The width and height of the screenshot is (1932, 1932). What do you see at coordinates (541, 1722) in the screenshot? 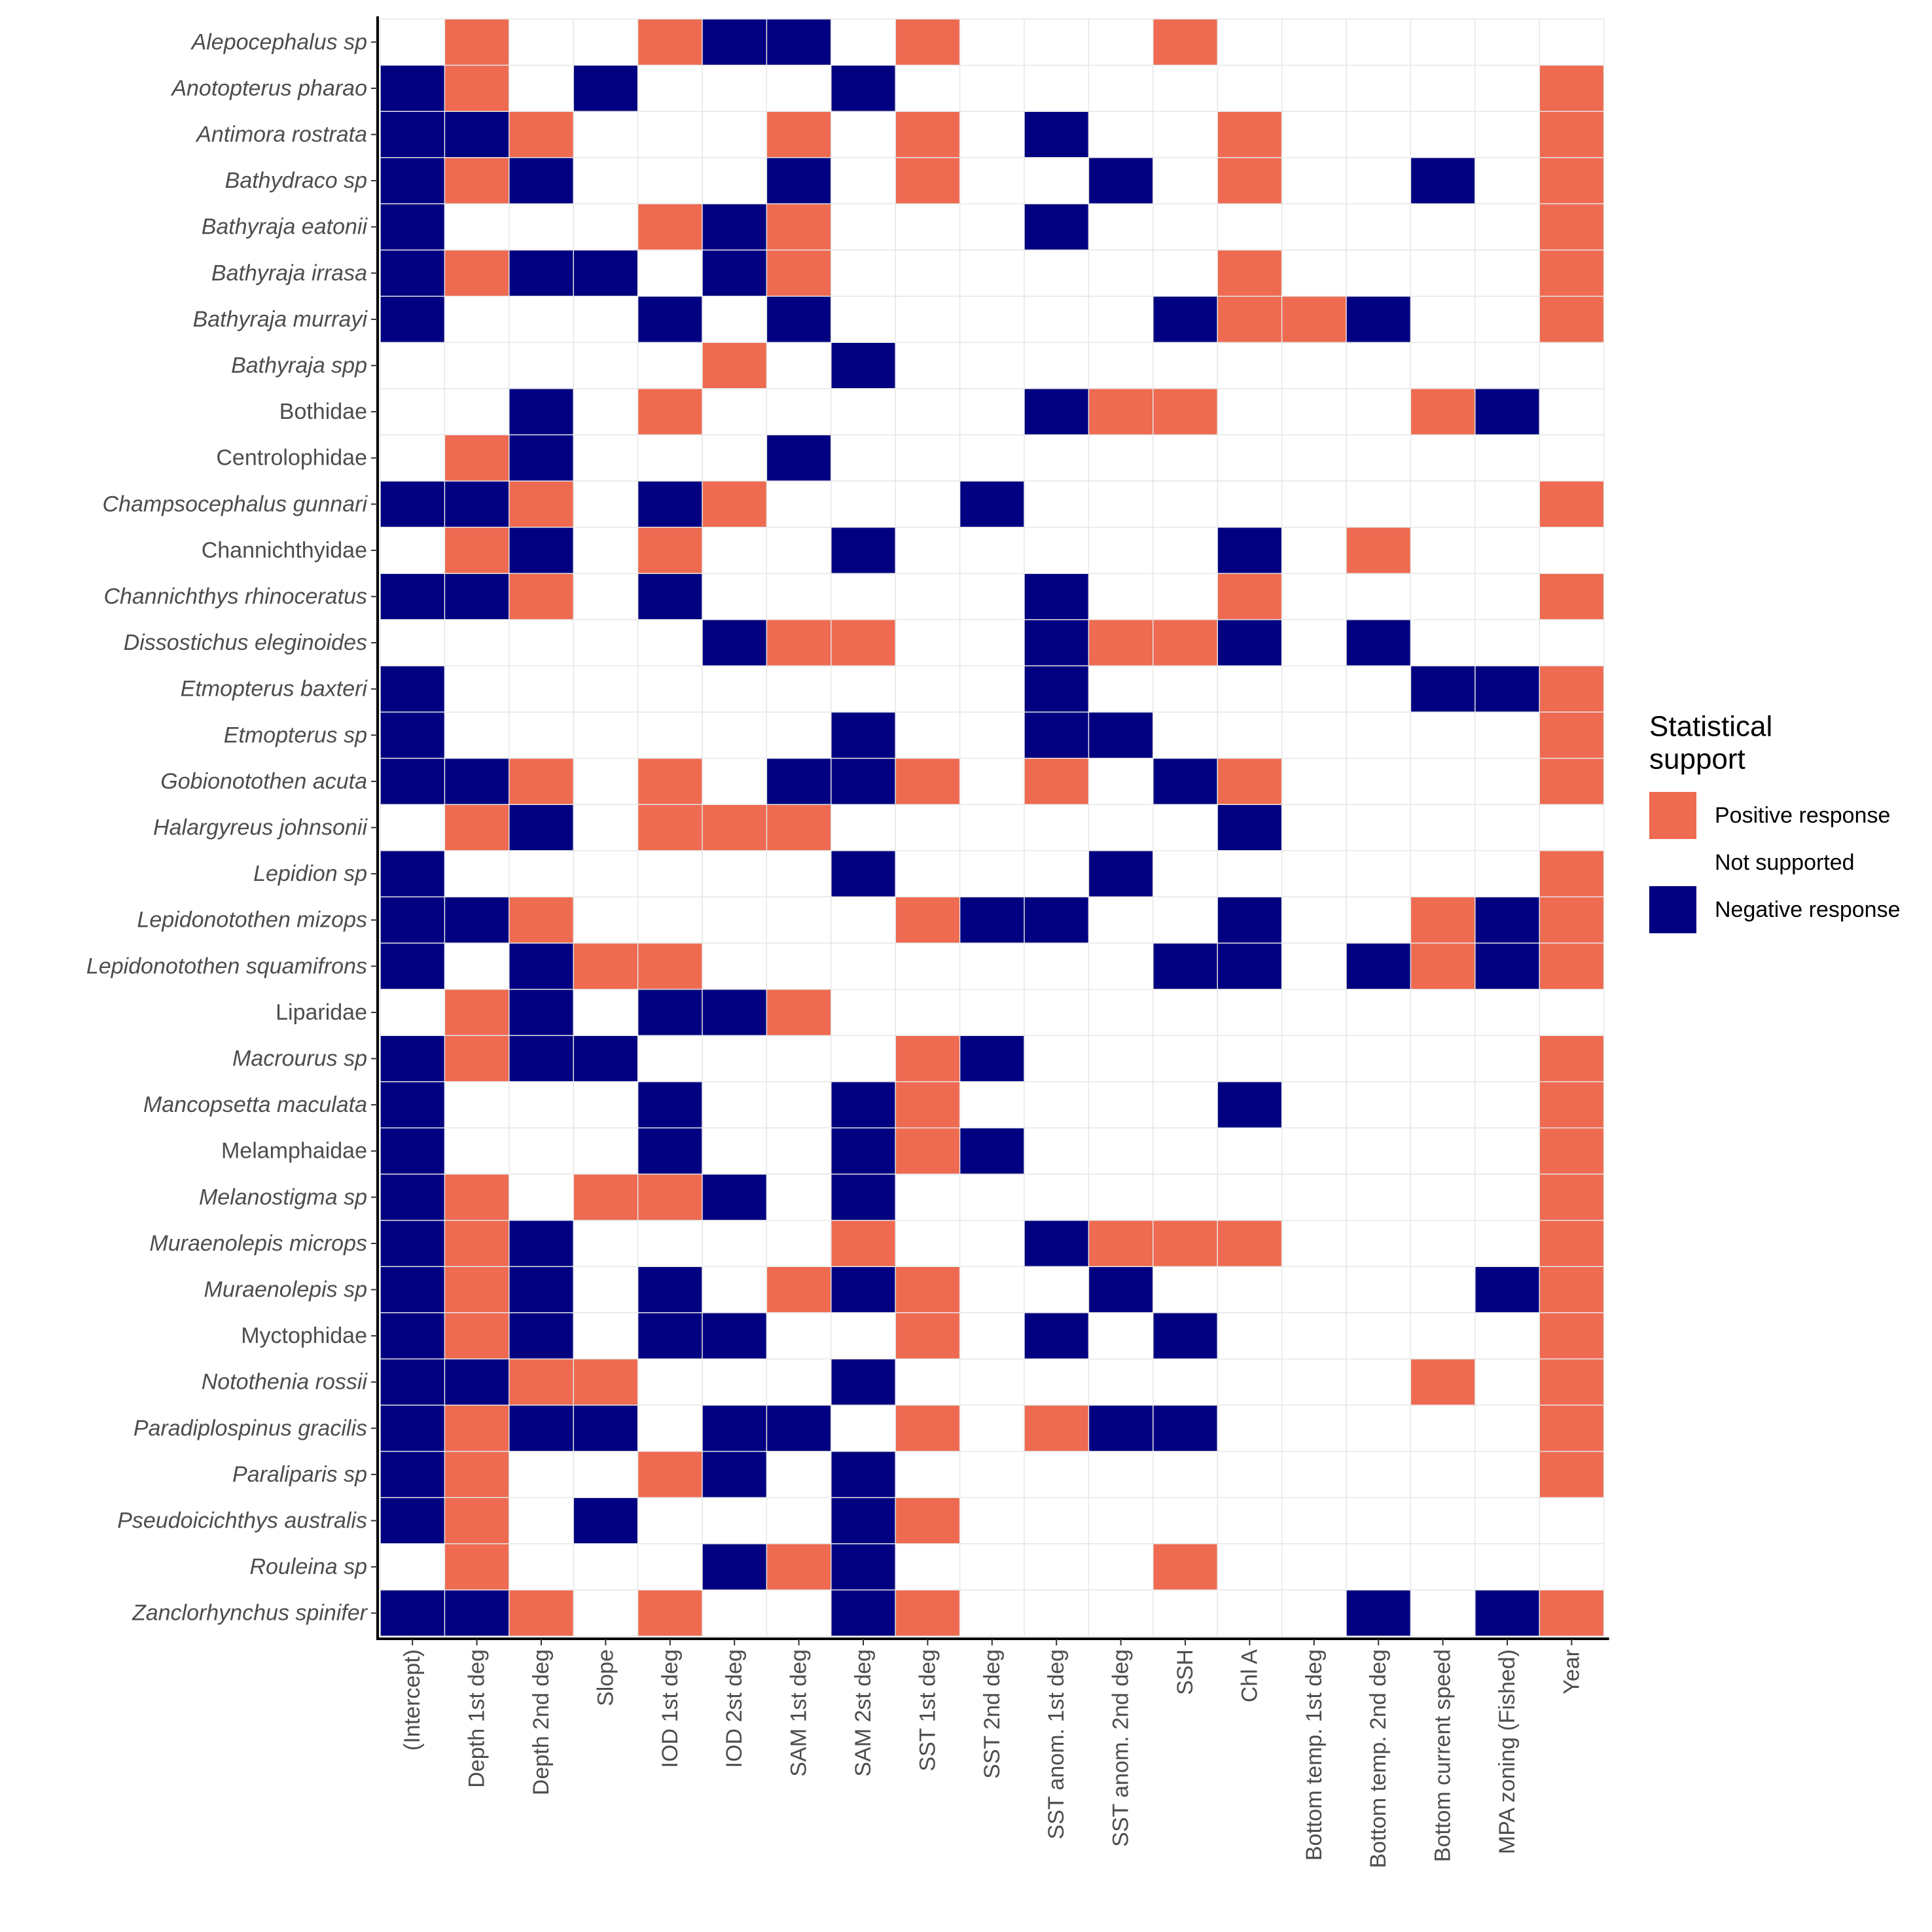
I see `x-tick-label: Depth 2nd deg` at bounding box center [541, 1722].